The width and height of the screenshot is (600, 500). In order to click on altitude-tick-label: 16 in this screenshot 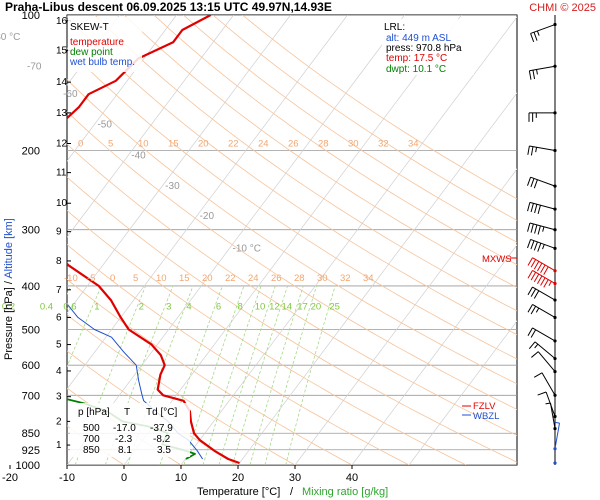, I will do `click(62, 21)`.